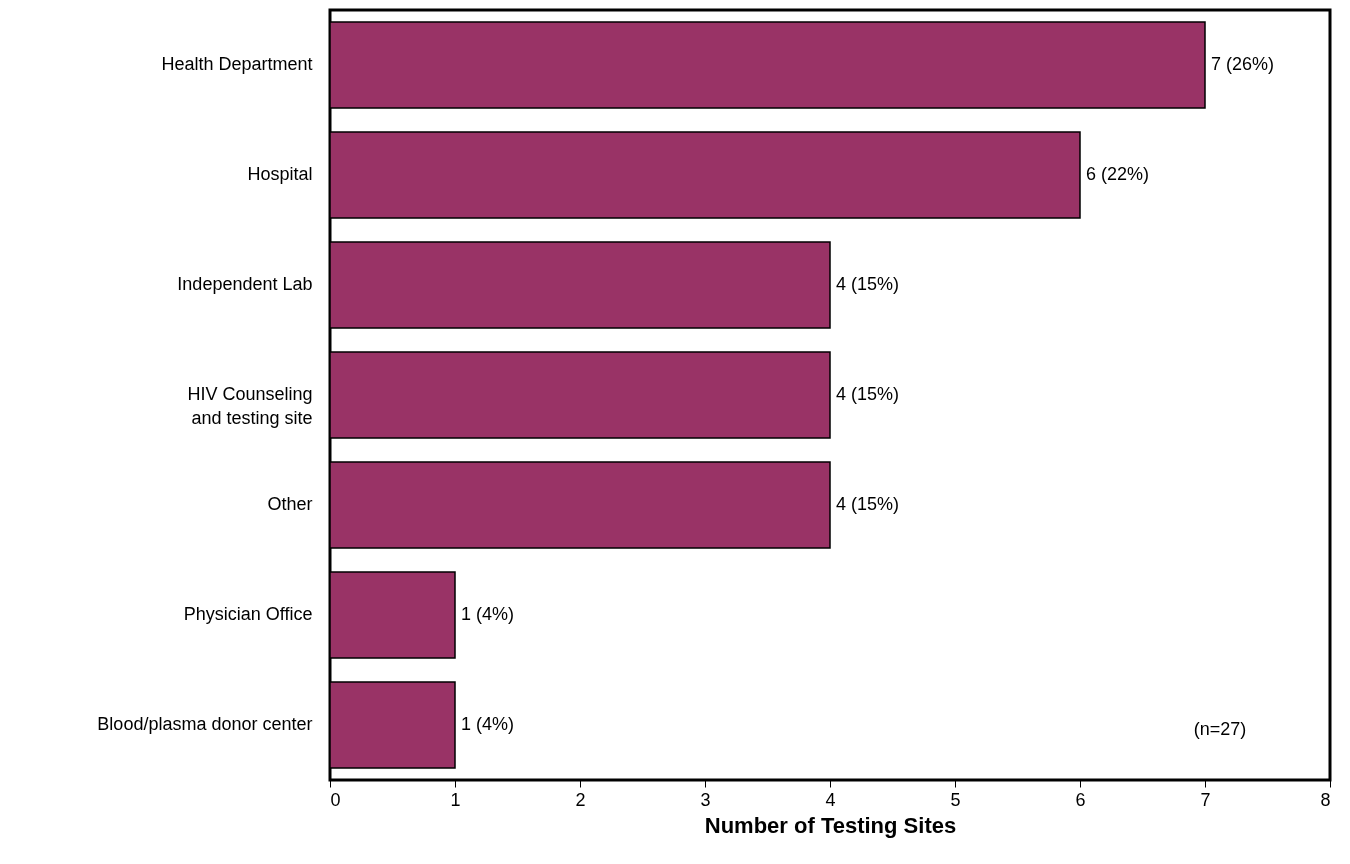  Describe the element at coordinates (290, 504) in the screenshot. I see `y-tick-label: Other` at that location.